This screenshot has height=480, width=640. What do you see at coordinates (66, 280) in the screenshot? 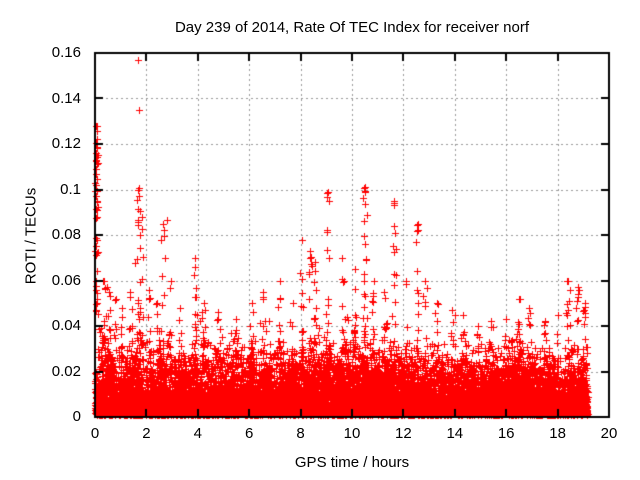
I see `y-tick-label: 0.06` at bounding box center [66, 280].